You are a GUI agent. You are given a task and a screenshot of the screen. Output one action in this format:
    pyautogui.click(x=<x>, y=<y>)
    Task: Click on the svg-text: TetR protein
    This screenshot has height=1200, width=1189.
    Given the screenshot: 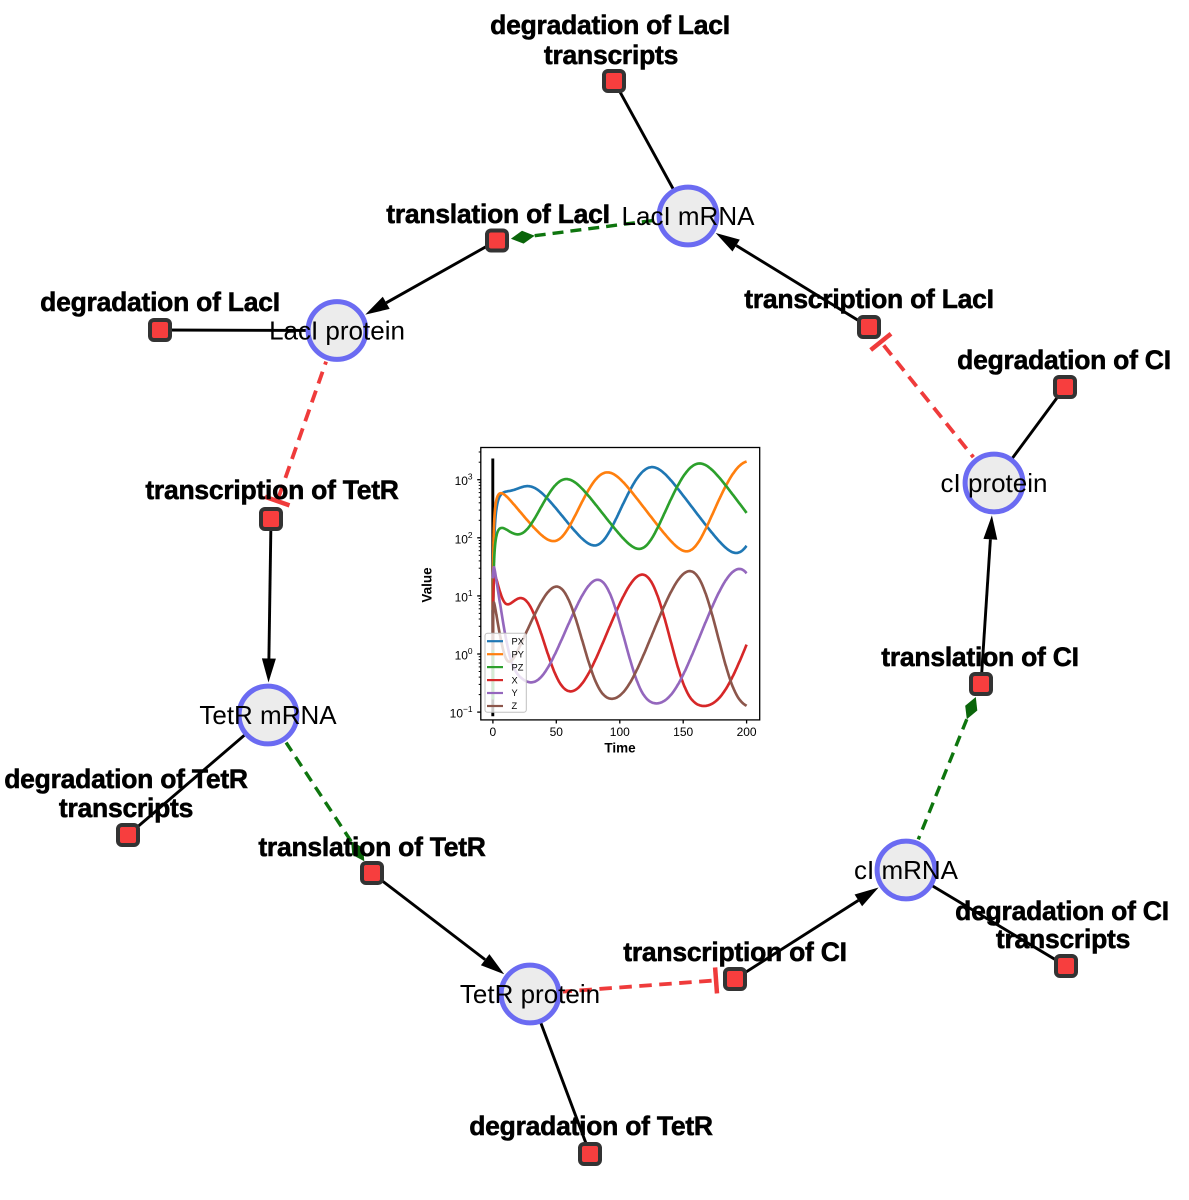 What is the action you would take?
    pyautogui.click(x=530, y=994)
    